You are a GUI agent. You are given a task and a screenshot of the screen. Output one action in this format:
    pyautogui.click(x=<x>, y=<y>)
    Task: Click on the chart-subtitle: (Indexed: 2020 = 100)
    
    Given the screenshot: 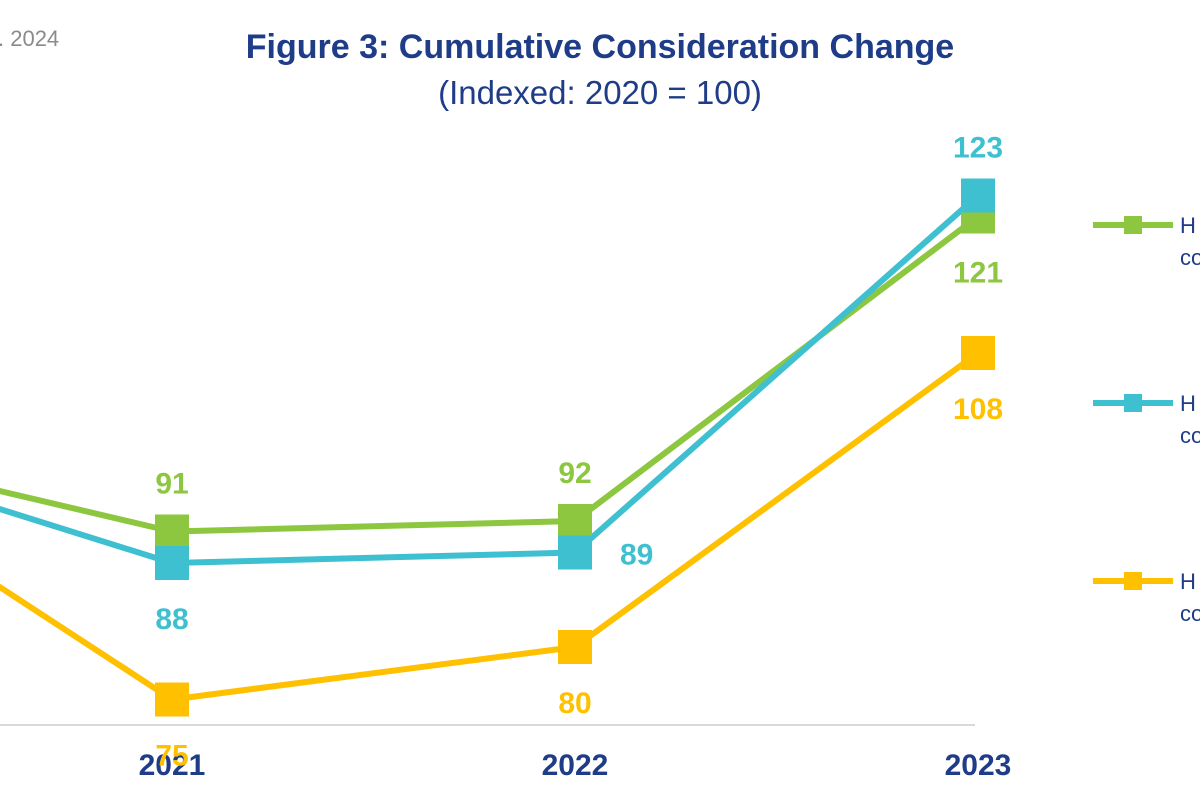 What is the action you would take?
    pyautogui.click(x=600, y=92)
    